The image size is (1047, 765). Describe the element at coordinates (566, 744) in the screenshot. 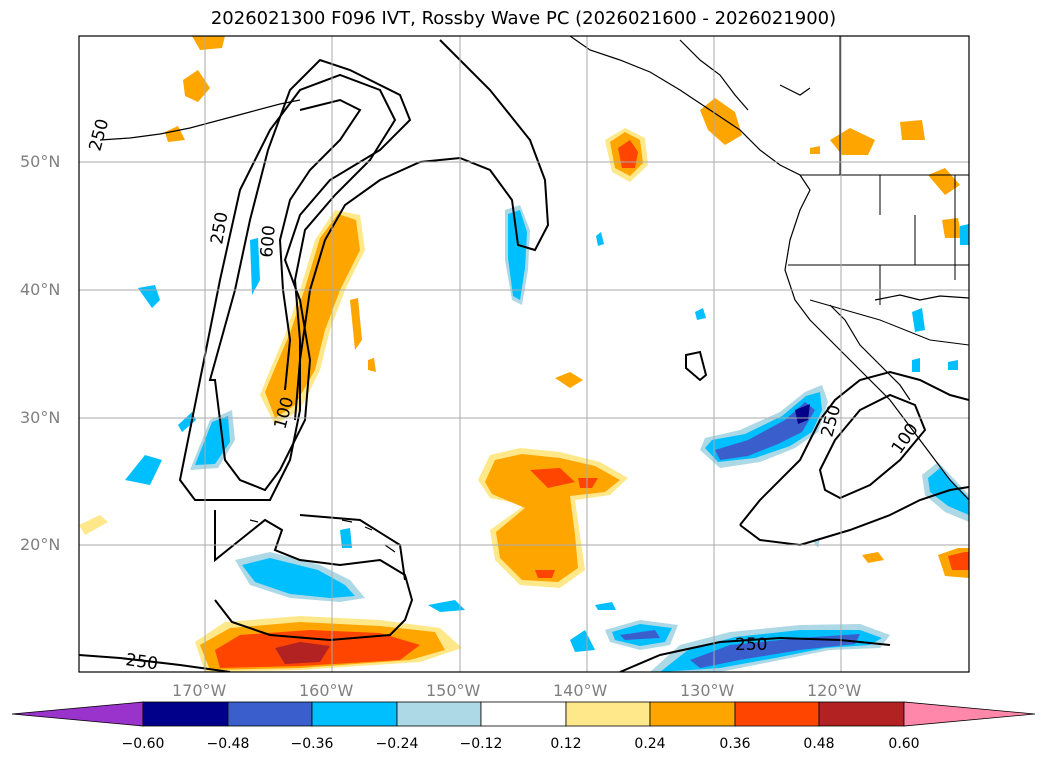

I see `colorbar-tick: 0.12` at that location.